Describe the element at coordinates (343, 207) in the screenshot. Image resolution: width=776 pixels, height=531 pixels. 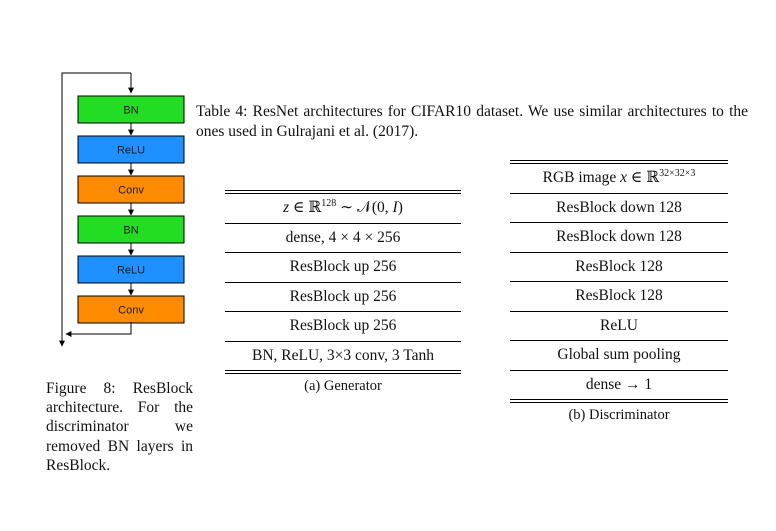
I see `generator-header: z ∈ ℝ128 ∼ 𝒩(0, I)` at that location.